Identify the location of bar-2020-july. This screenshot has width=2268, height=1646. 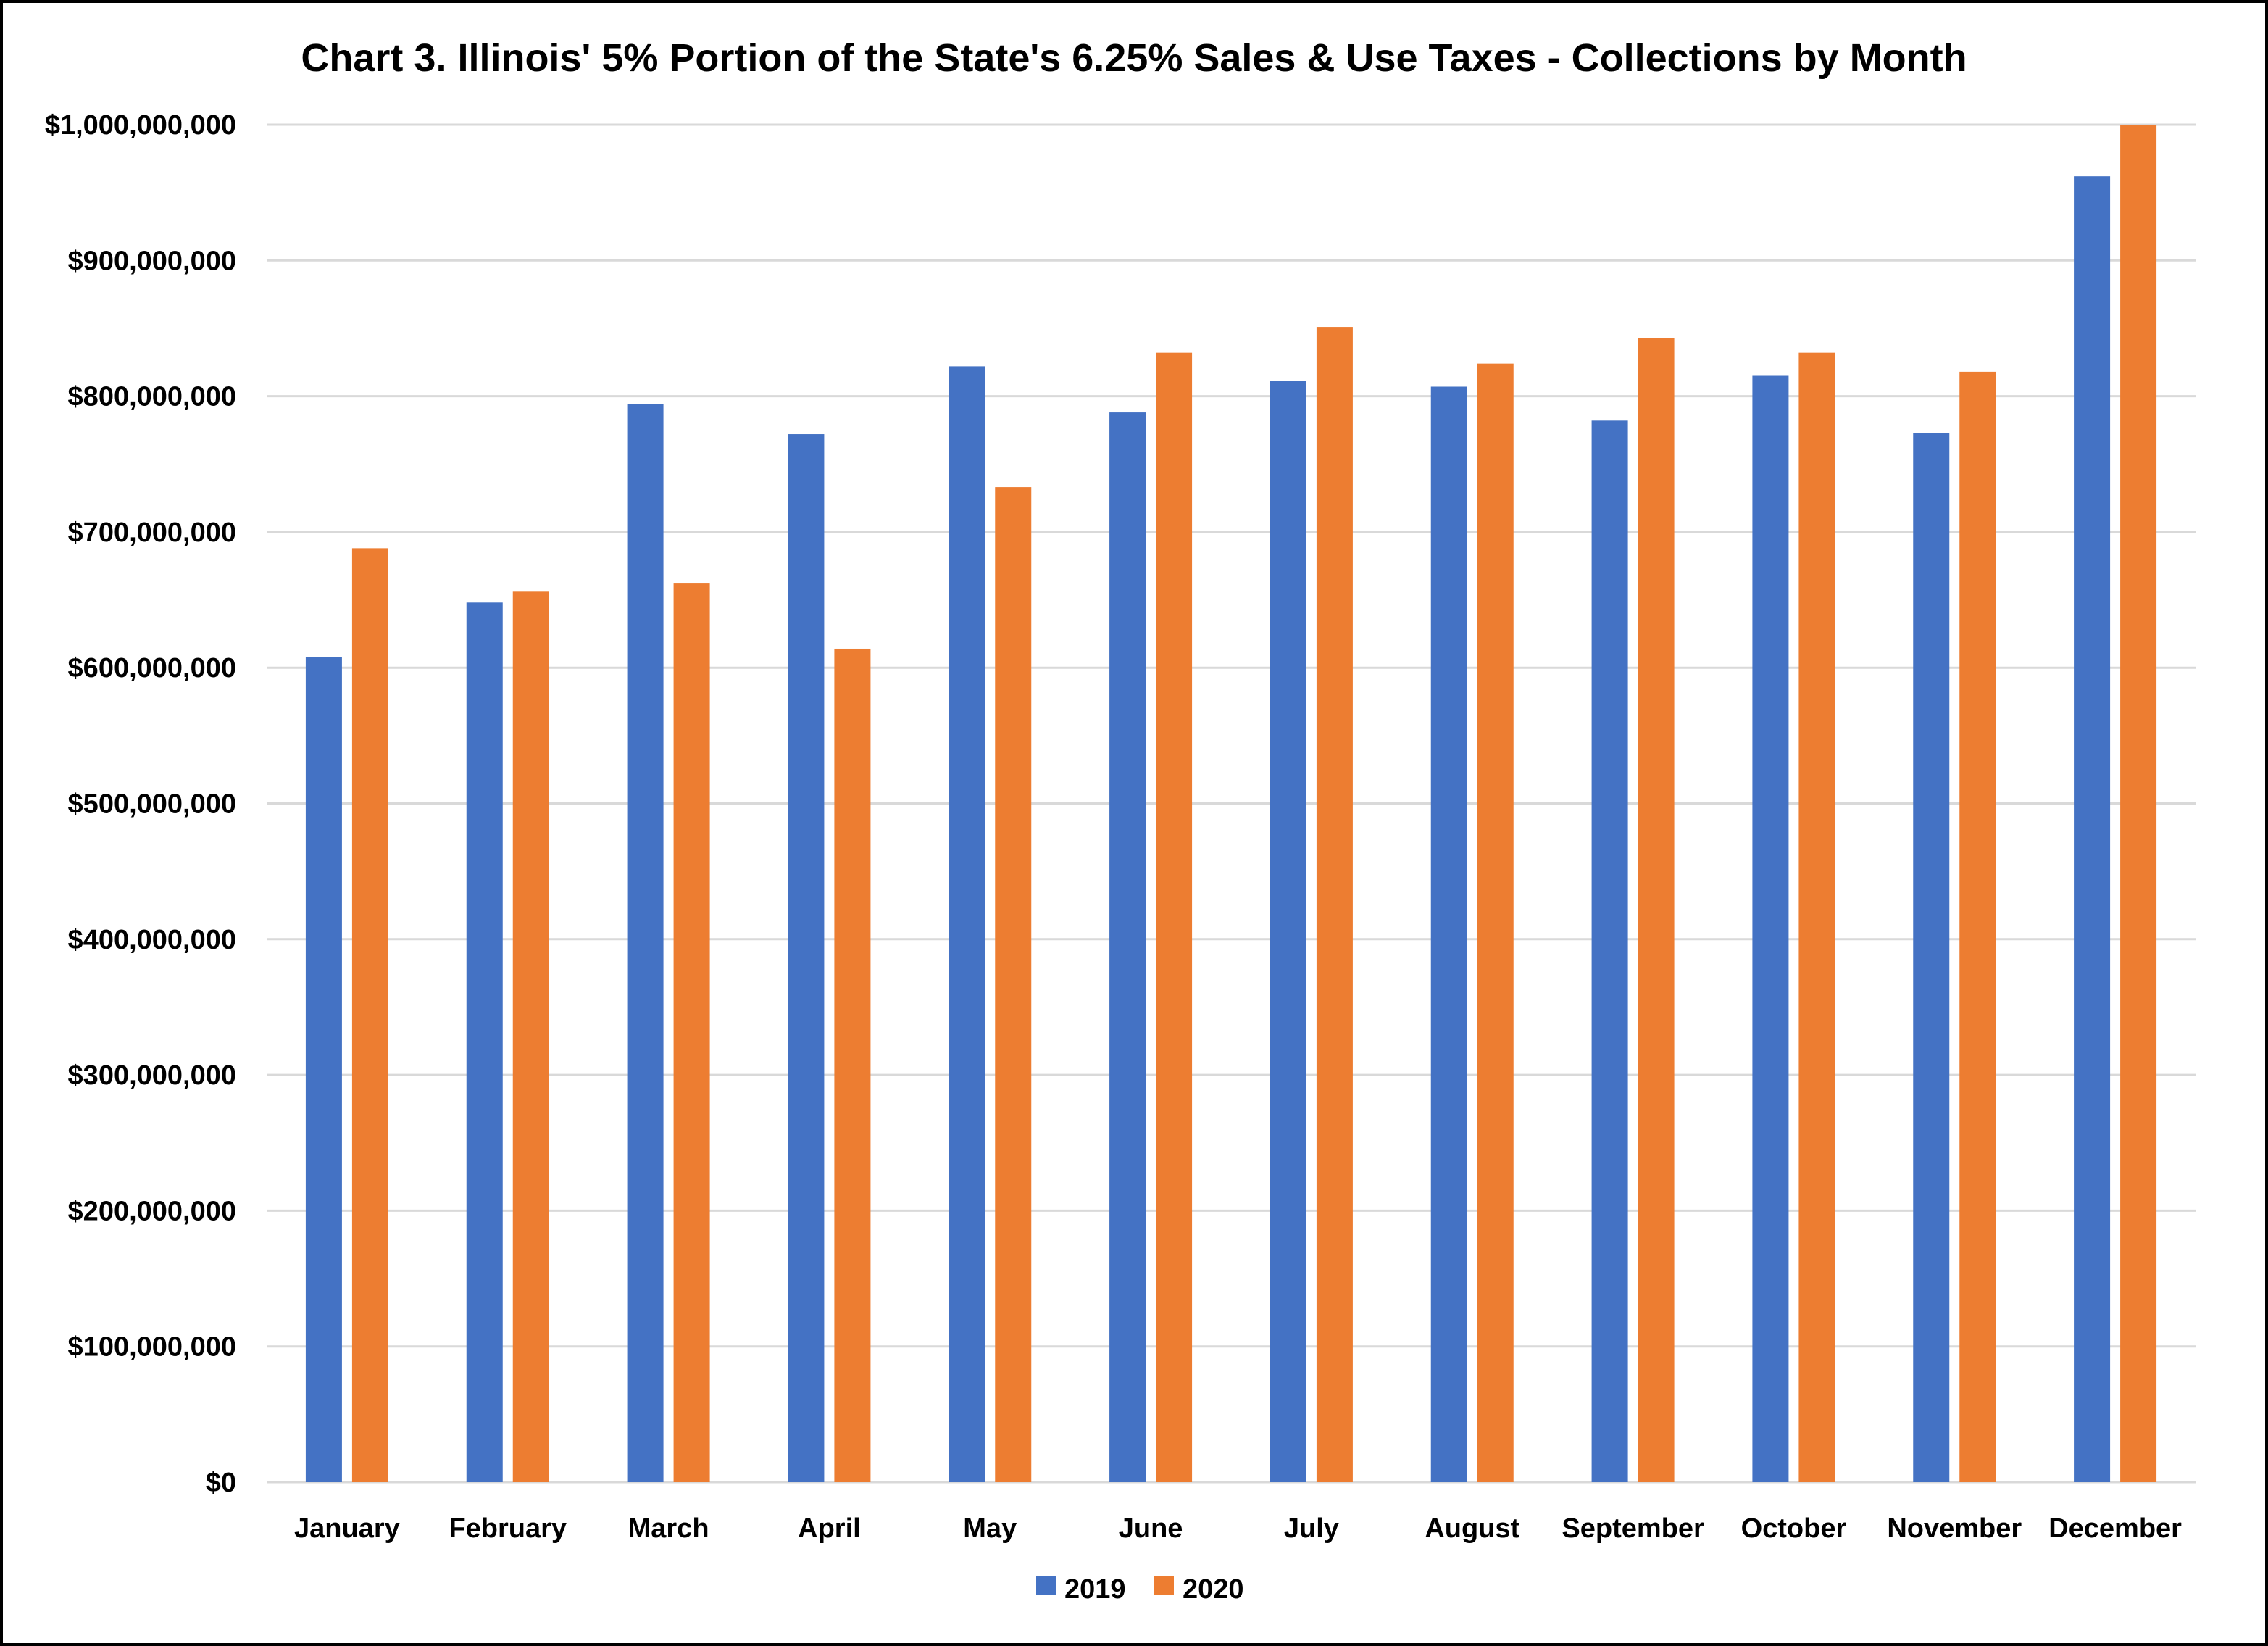
(1335, 905).